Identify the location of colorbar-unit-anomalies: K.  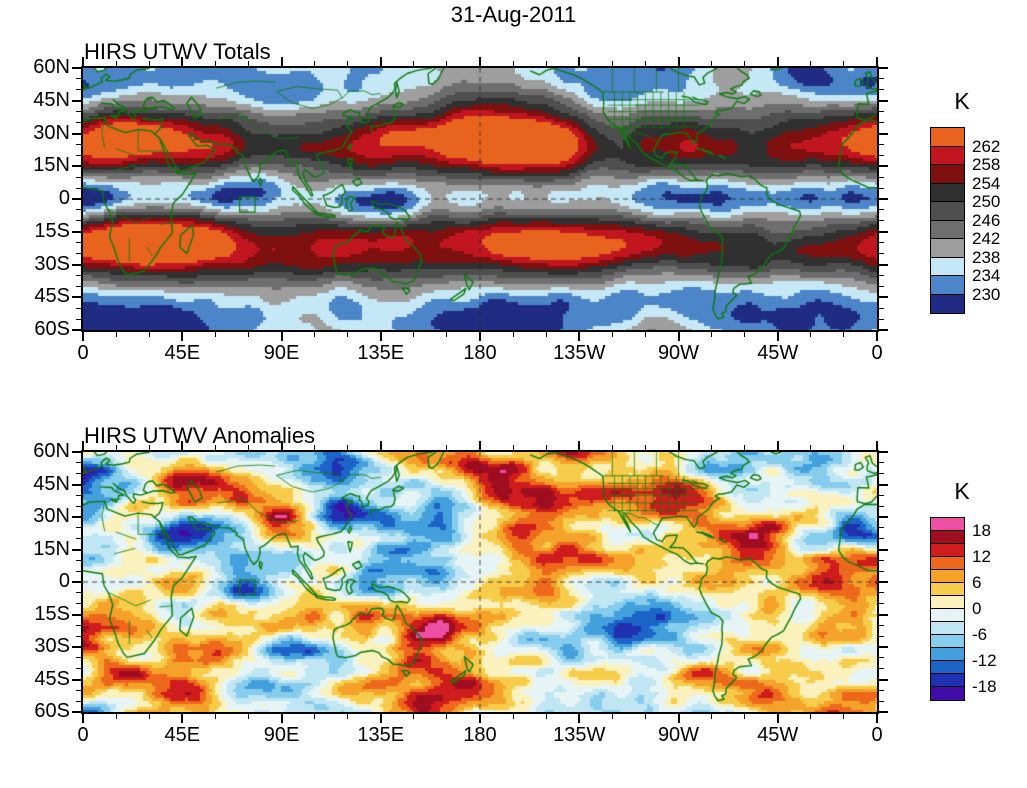
(962, 491).